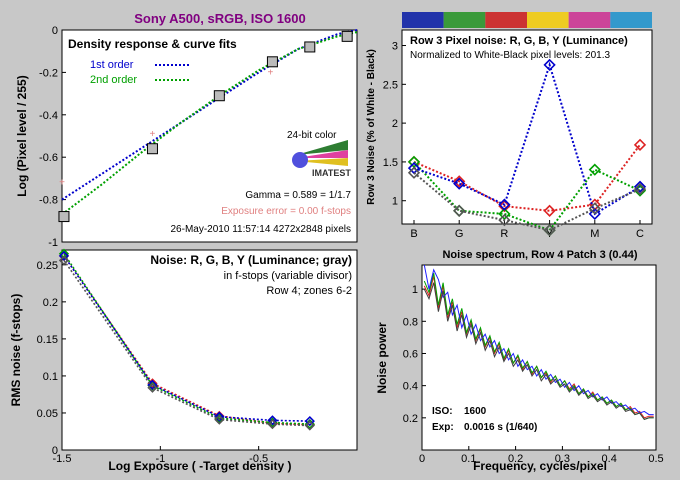 This screenshot has height=480, width=680. Describe the element at coordinates (53, 243) in the screenshot. I see `density-ytick-label: -1` at that location.